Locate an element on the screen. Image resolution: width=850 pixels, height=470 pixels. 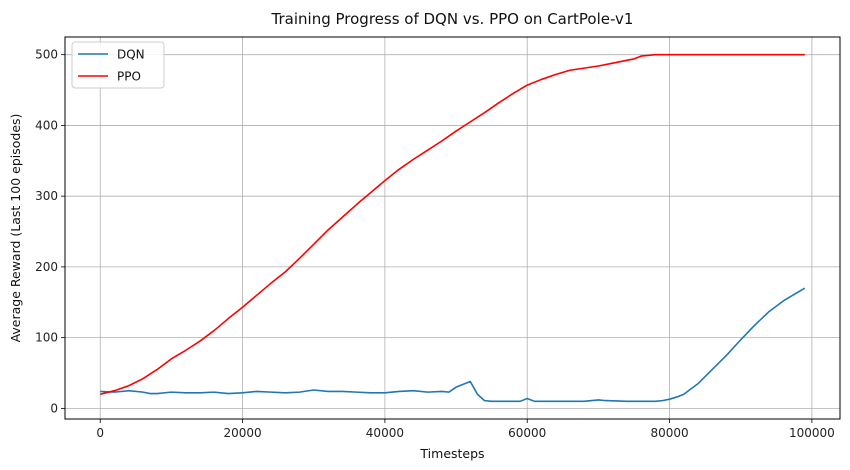
legend: DQN PPO is located at coordinates (118, 65).